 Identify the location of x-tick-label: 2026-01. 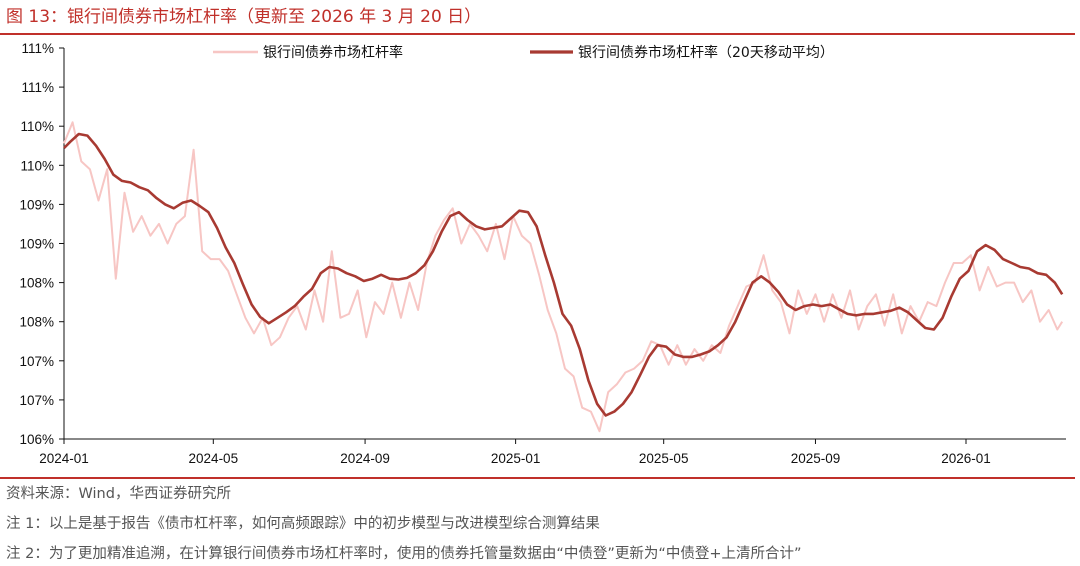
(966, 458).